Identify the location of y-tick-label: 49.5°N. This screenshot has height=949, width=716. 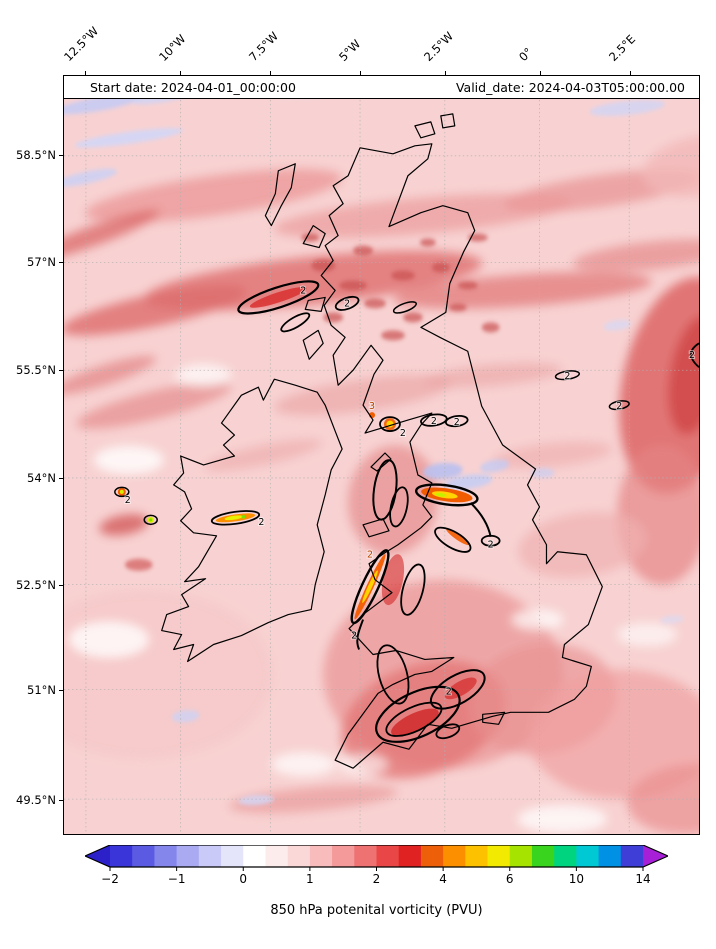
(36, 800).